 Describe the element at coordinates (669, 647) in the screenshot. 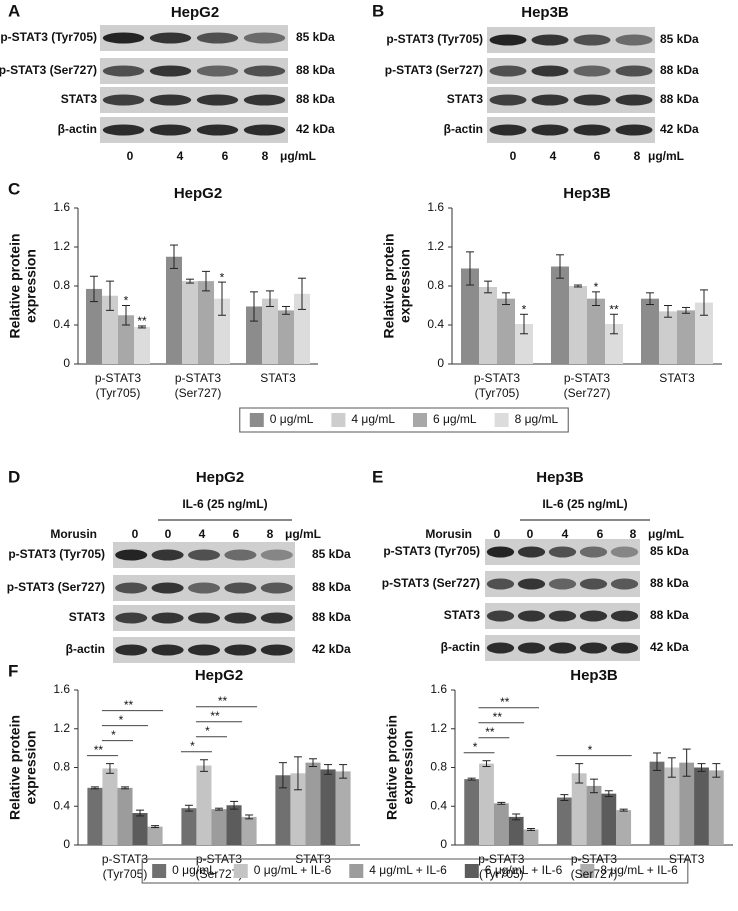

I see `molecular-weight: 42 kDa` at that location.